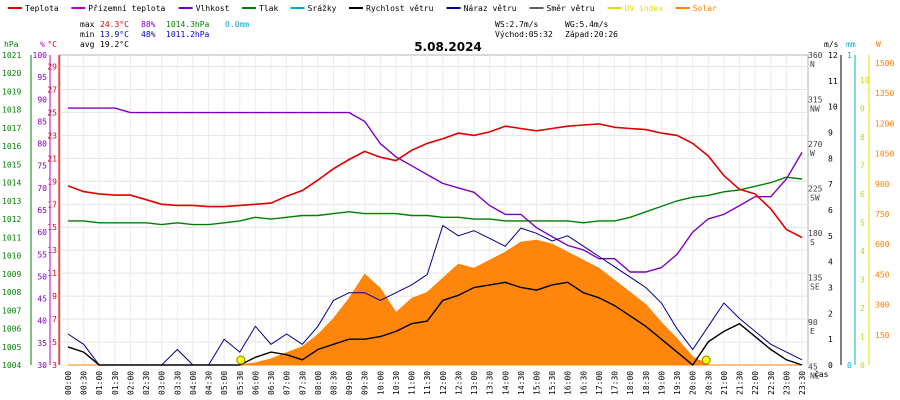 The height and width of the screenshot is (400, 900). Describe the element at coordinates (42, 166) in the screenshot. I see `pct-tick-label: 75` at that location.